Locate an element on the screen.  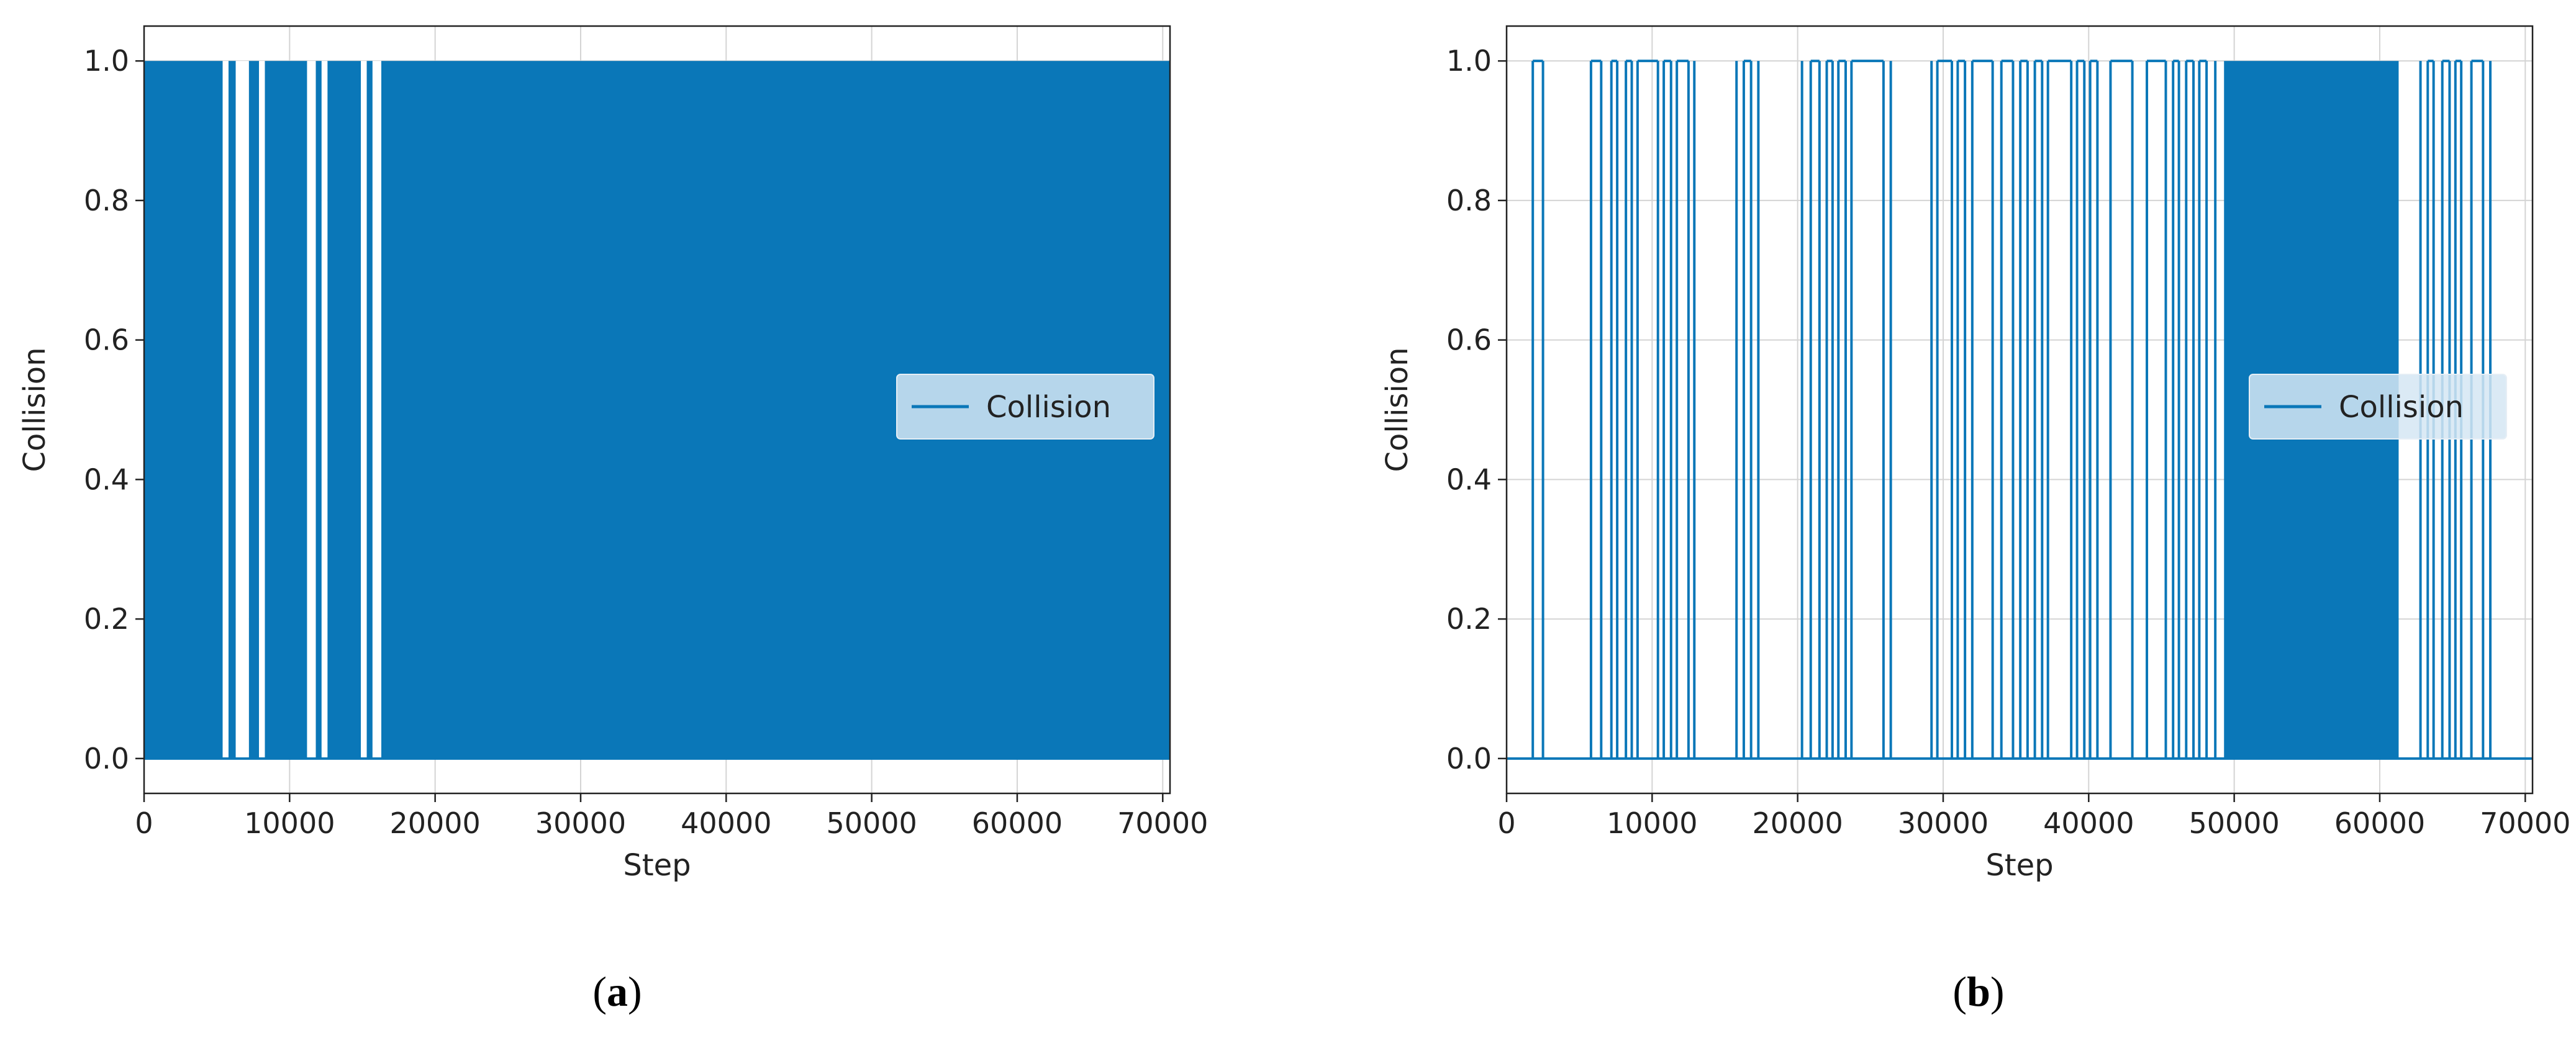
caption-letter: a is located at coordinates (617, 991).